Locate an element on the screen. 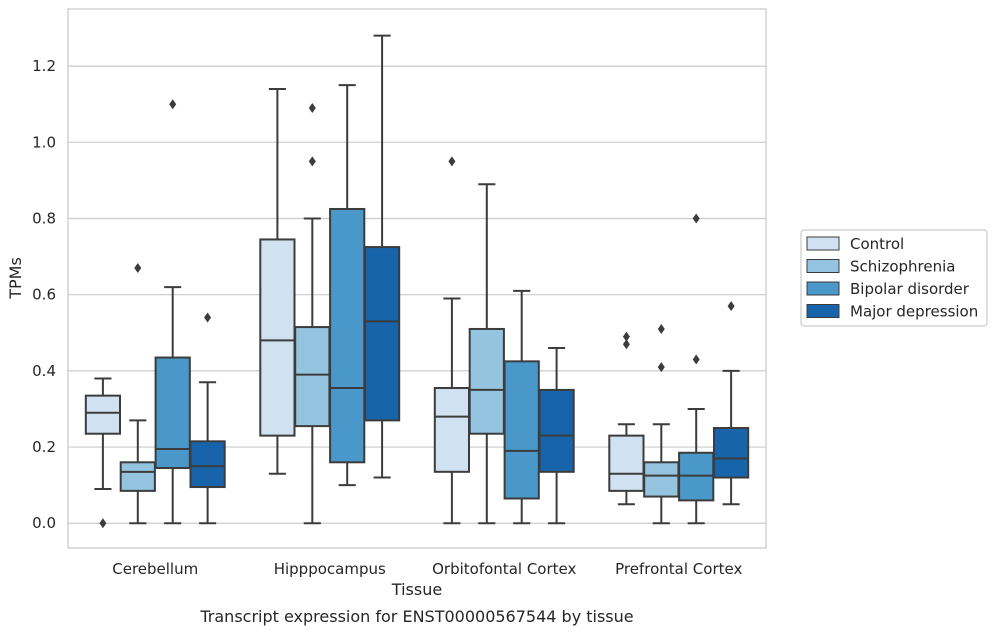 The height and width of the screenshot is (634, 997). x-tick-label: Hipppocampus is located at coordinates (330, 569).